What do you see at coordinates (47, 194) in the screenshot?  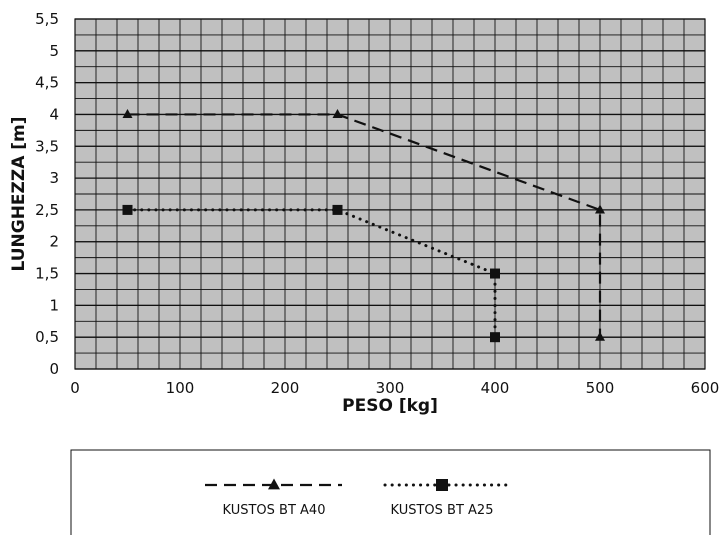 I see `y-tick-labels: 0 0,5 1 1,5 2 2,5 3 3,5 4 4,5 5 5,5` at bounding box center [47, 194].